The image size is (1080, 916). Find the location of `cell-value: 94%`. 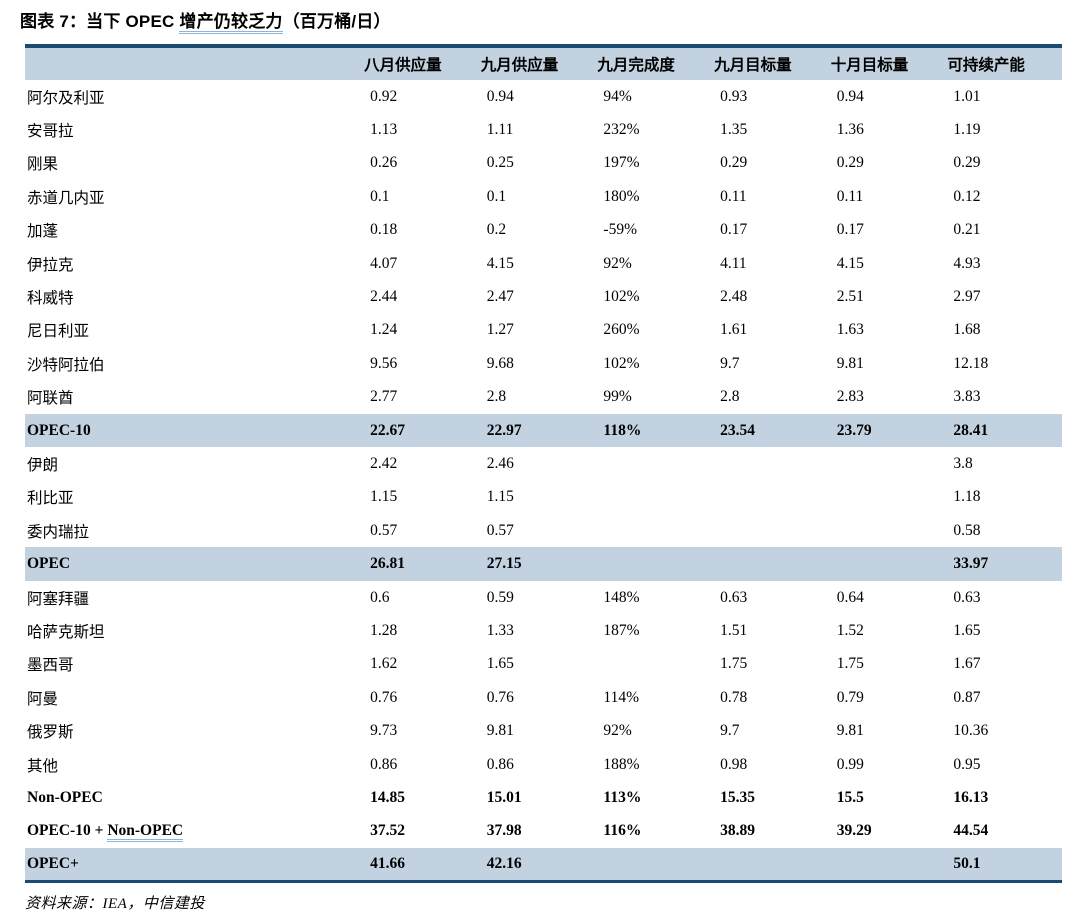

cell-value: 94% is located at coordinates (617, 96).